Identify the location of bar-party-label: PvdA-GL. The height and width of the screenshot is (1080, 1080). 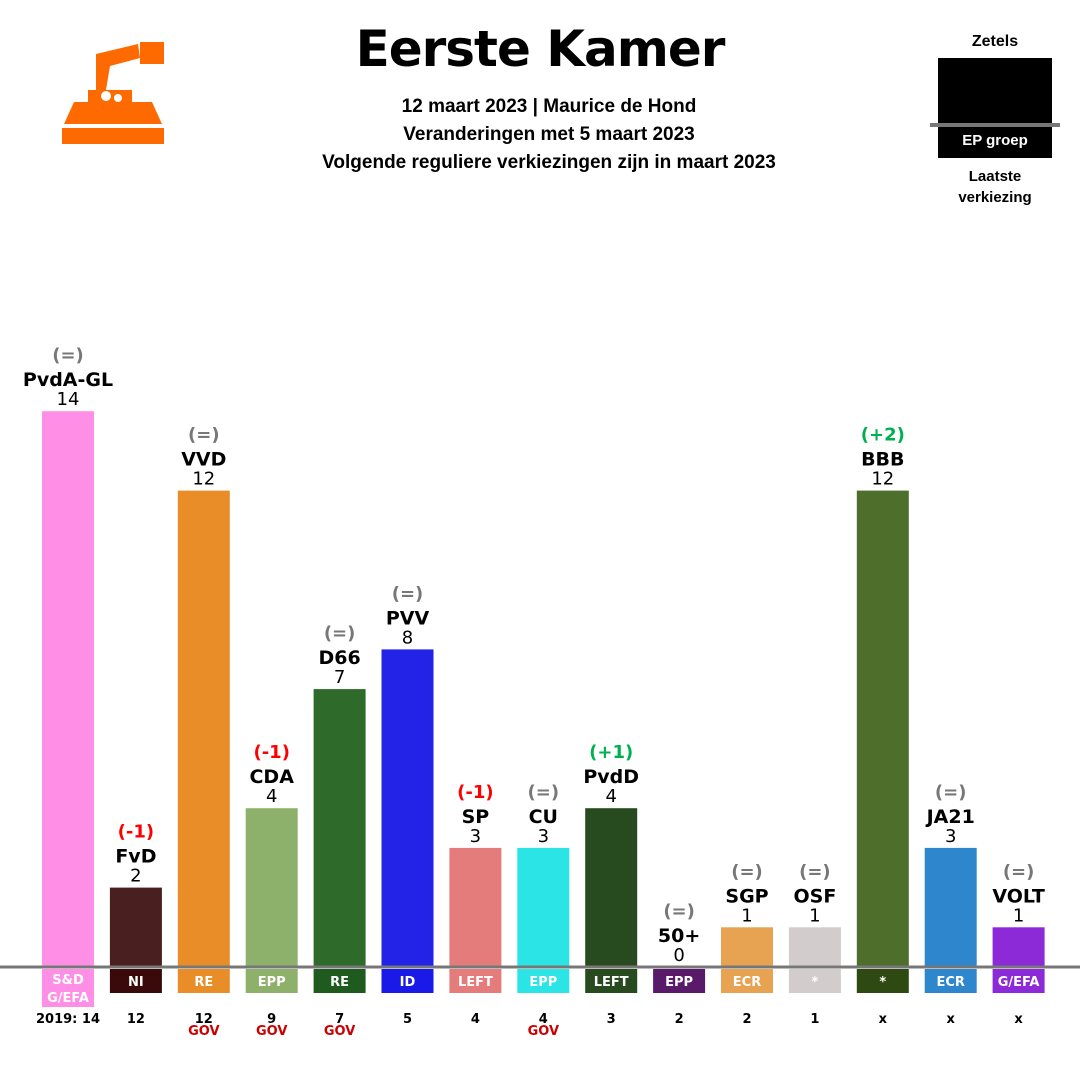
(68, 380).